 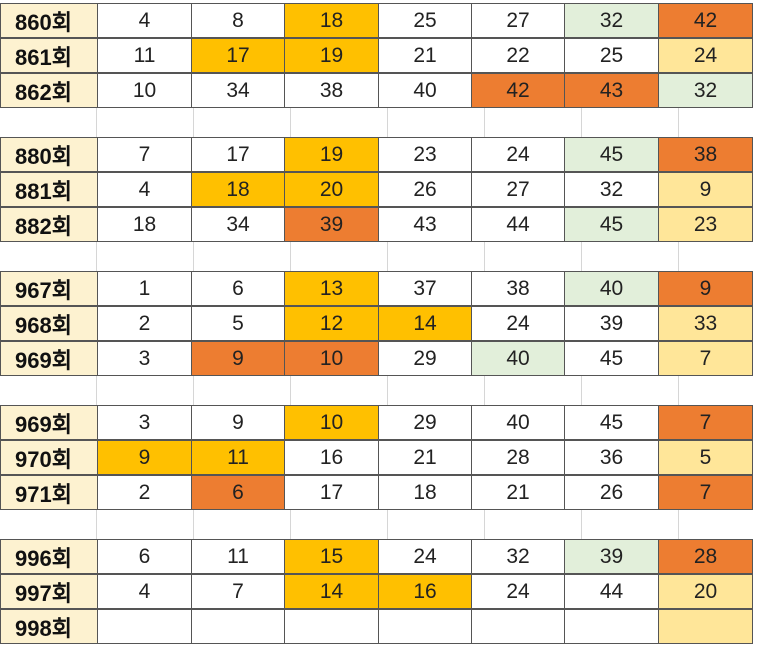 What do you see at coordinates (49, 20) in the screenshot?
I see `round-label: 860회` at bounding box center [49, 20].